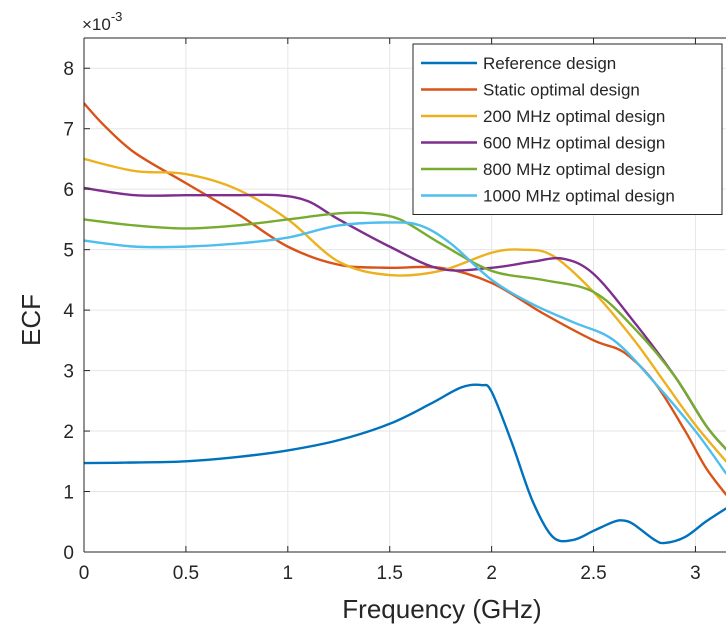 This screenshot has width=726, height=632. Describe the element at coordinates (574, 116) in the screenshot. I see `legend-label: 200 MHz optimal design` at that location.